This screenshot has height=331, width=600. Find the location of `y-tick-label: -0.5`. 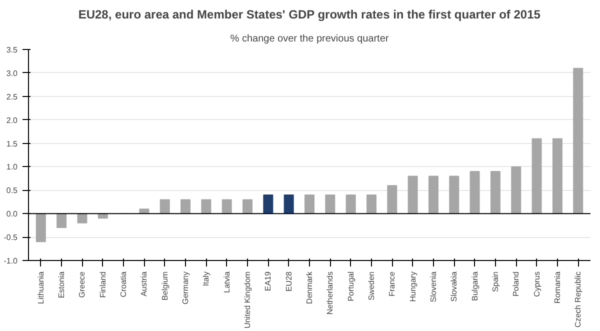

y-tick-label: -0.5 is located at coordinates (11, 237).